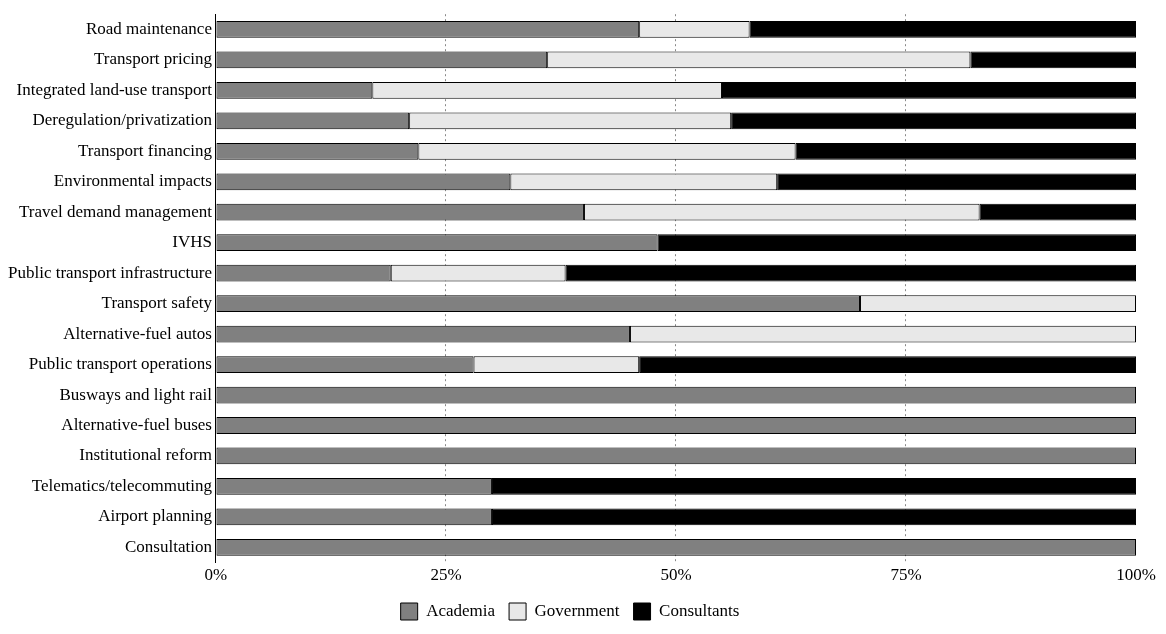 Image resolution: width=1166 pixels, height=634 pixels. I want to click on x-tick-label: 50%, so click(676, 575).